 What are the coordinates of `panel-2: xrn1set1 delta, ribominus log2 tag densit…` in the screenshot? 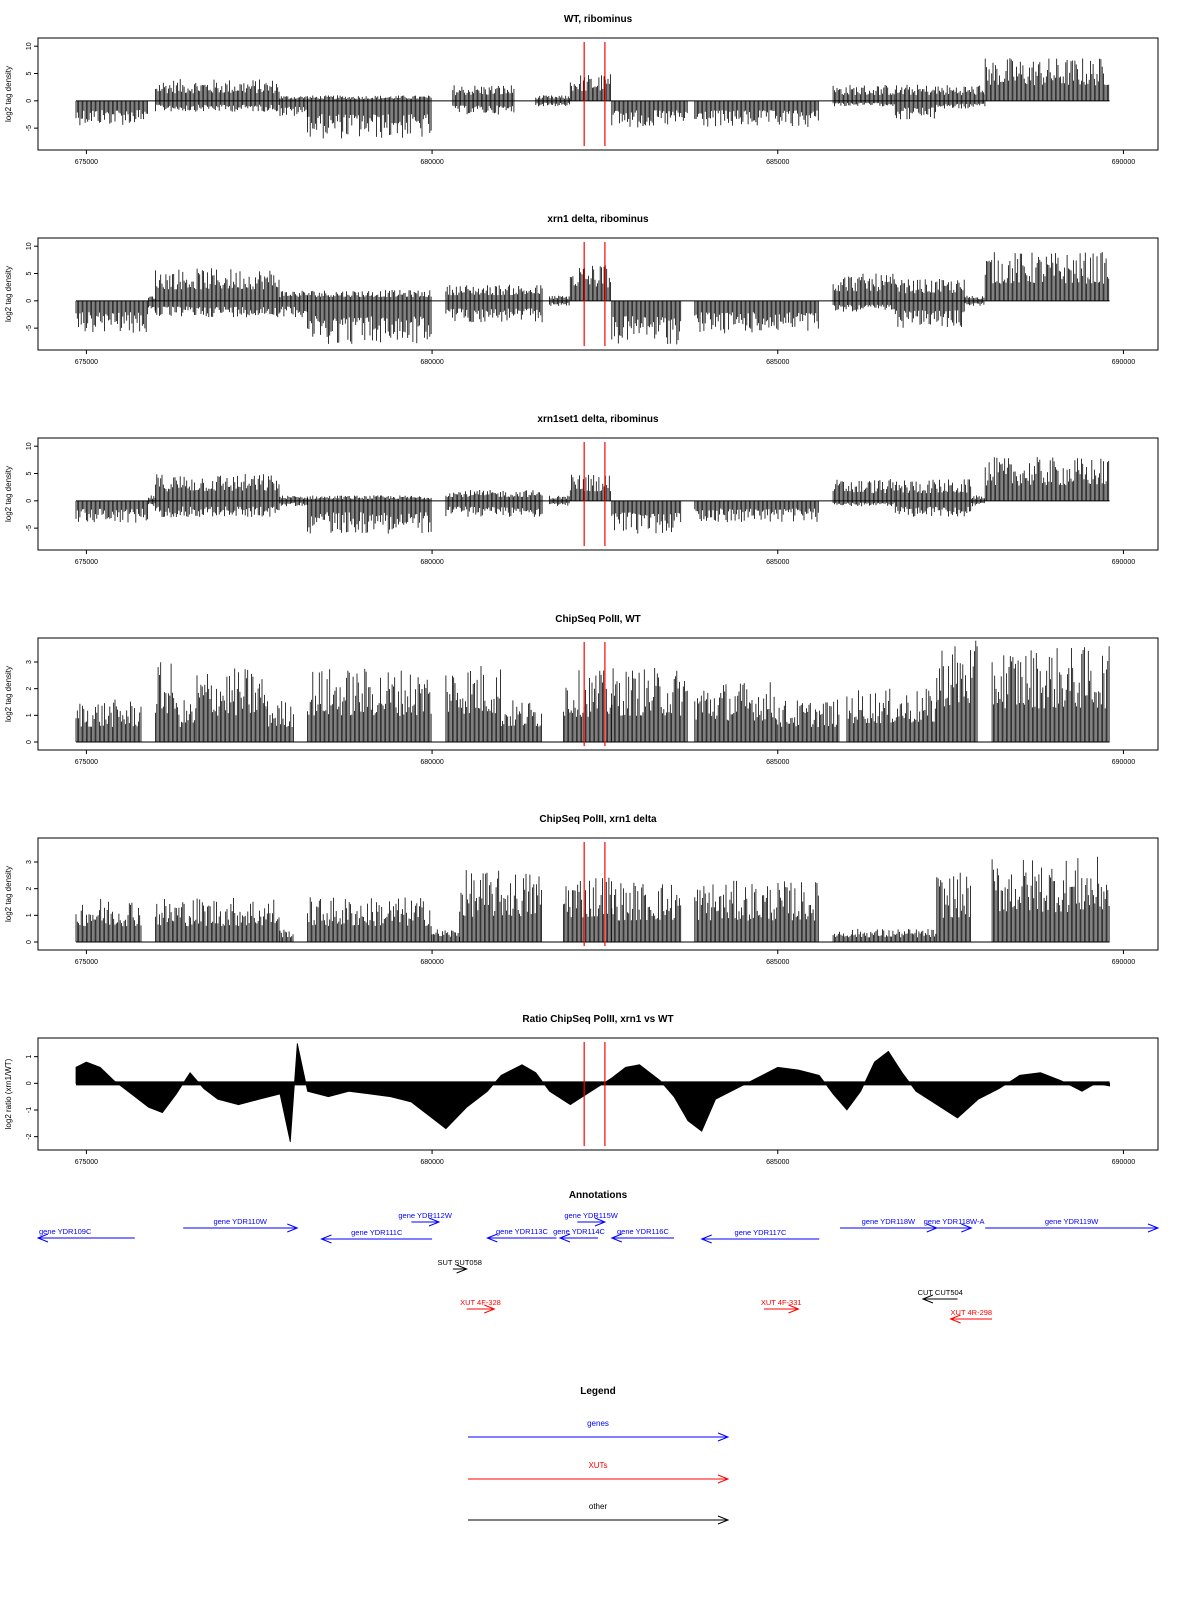 It's located at (581, 490).